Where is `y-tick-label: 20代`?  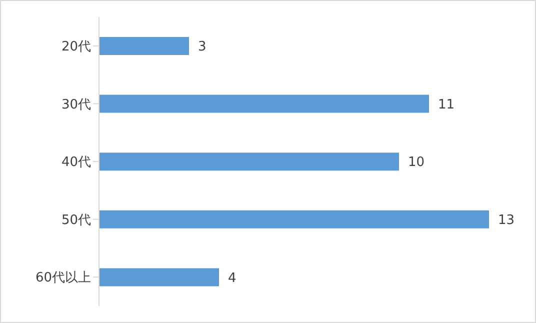 y-tick-label: 20代 is located at coordinates (76, 47).